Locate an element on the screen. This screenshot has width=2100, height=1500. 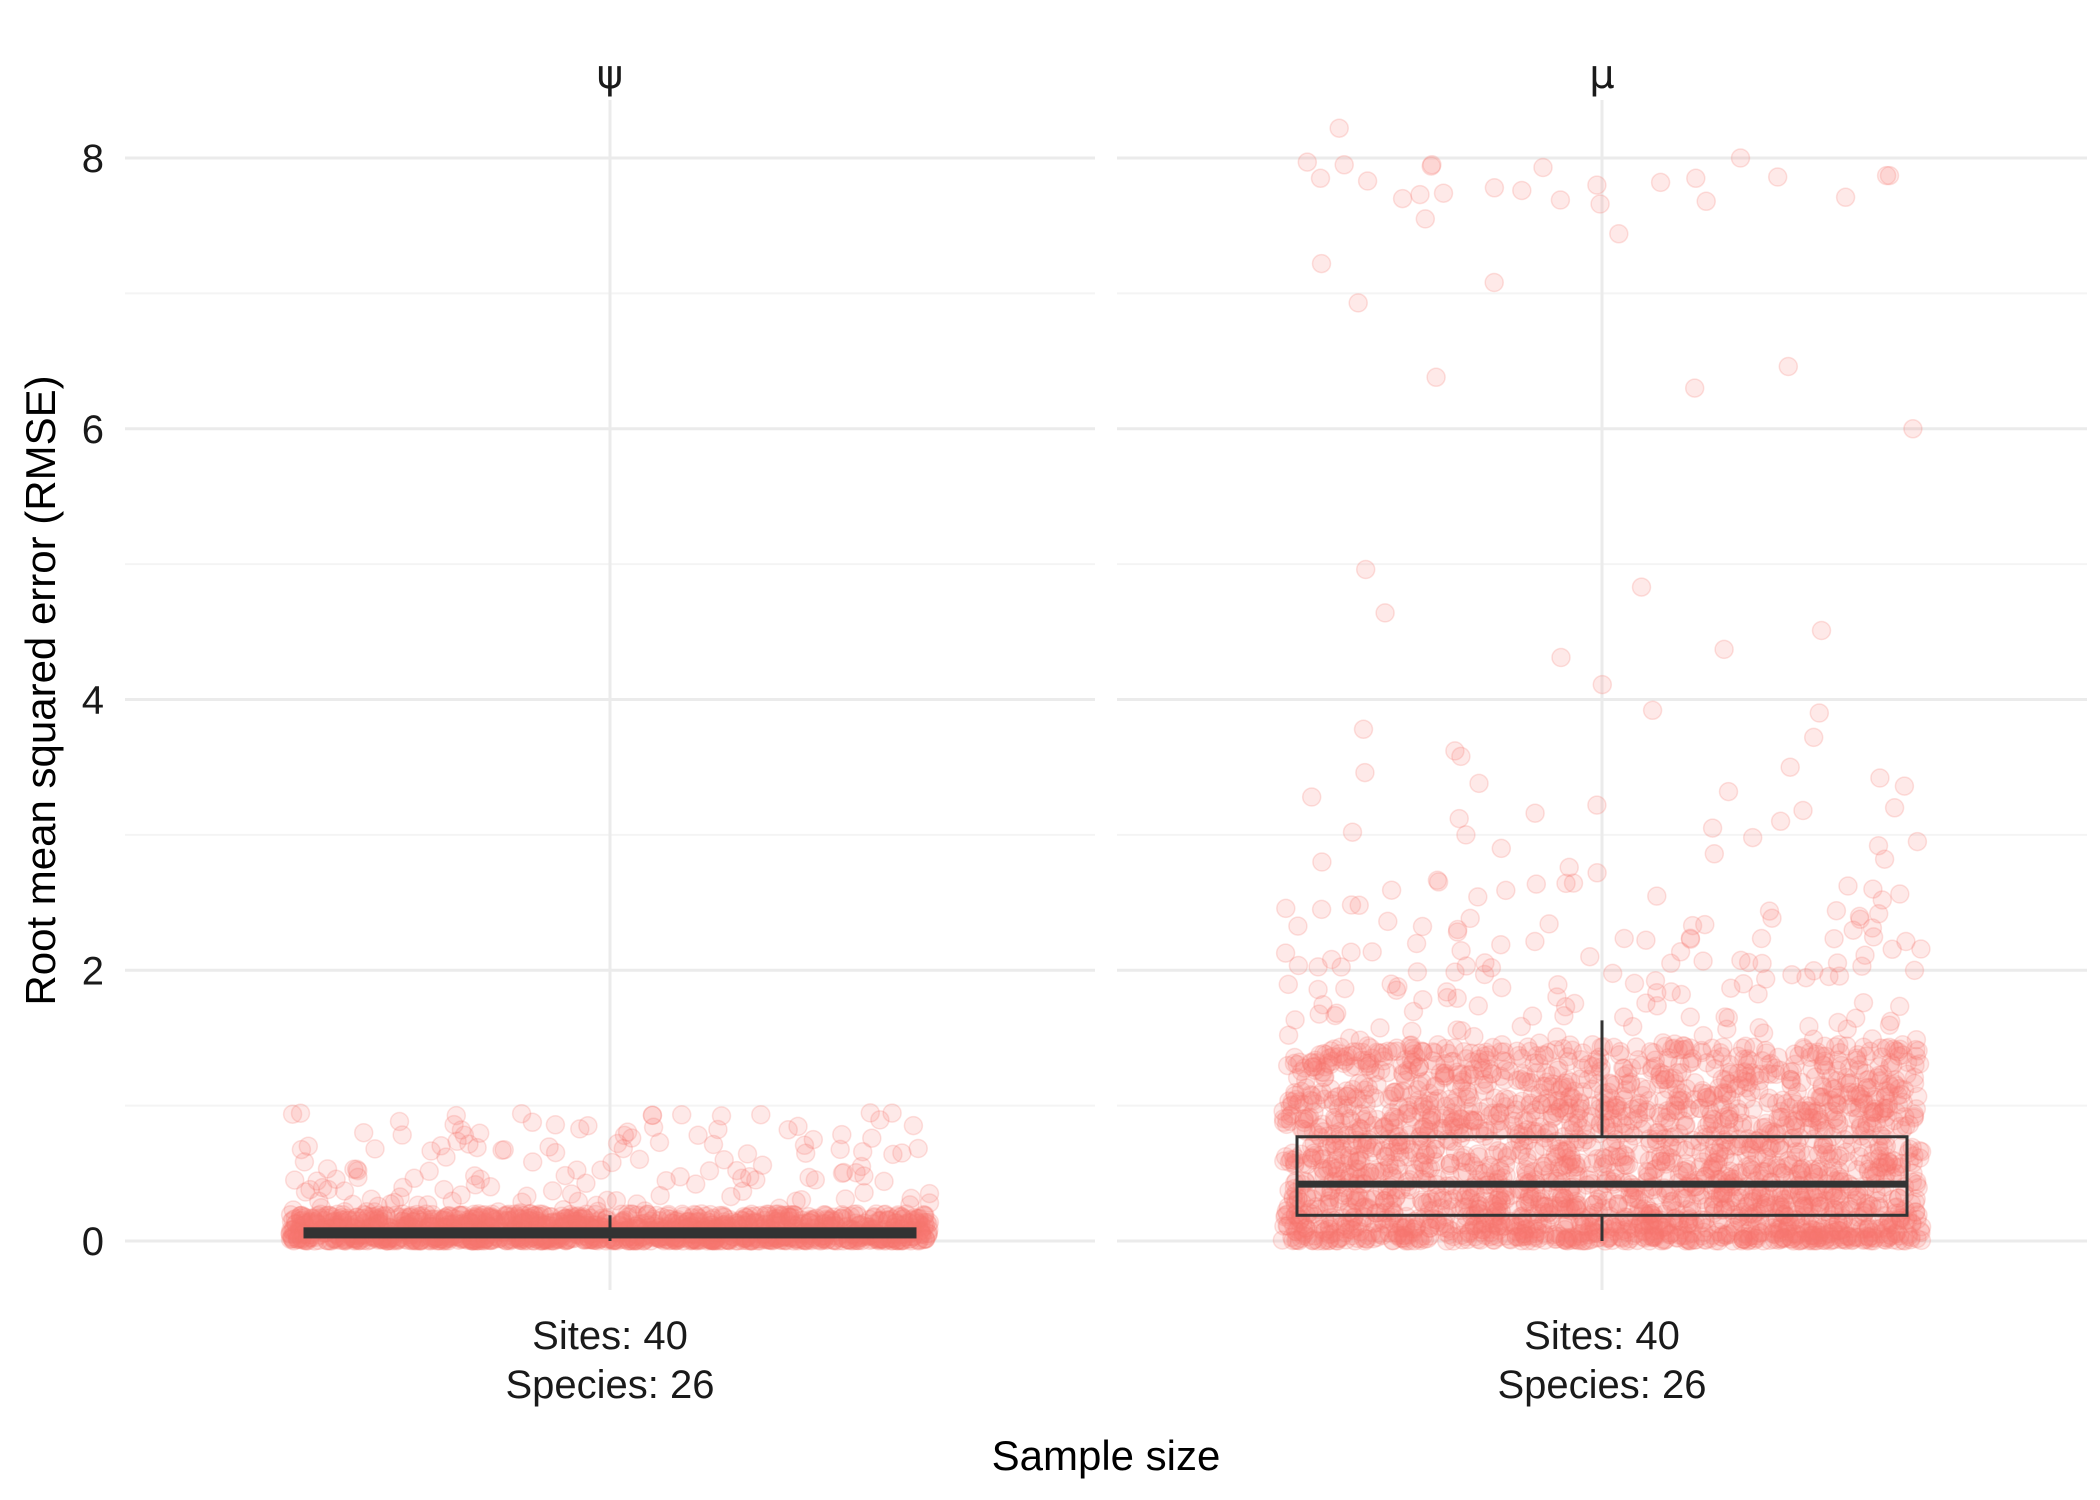
x-axis-title: Sample size is located at coordinates (1106, 1455).